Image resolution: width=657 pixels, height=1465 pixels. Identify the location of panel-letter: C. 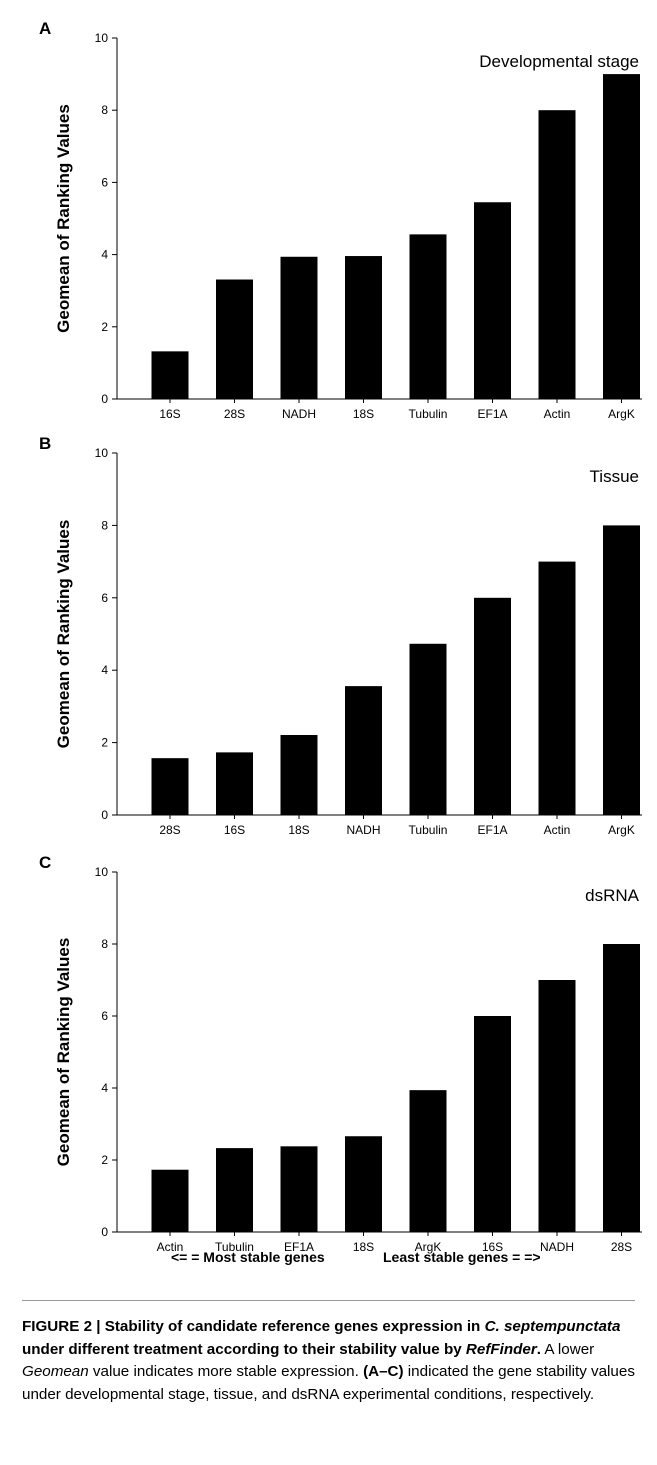
(45, 862).